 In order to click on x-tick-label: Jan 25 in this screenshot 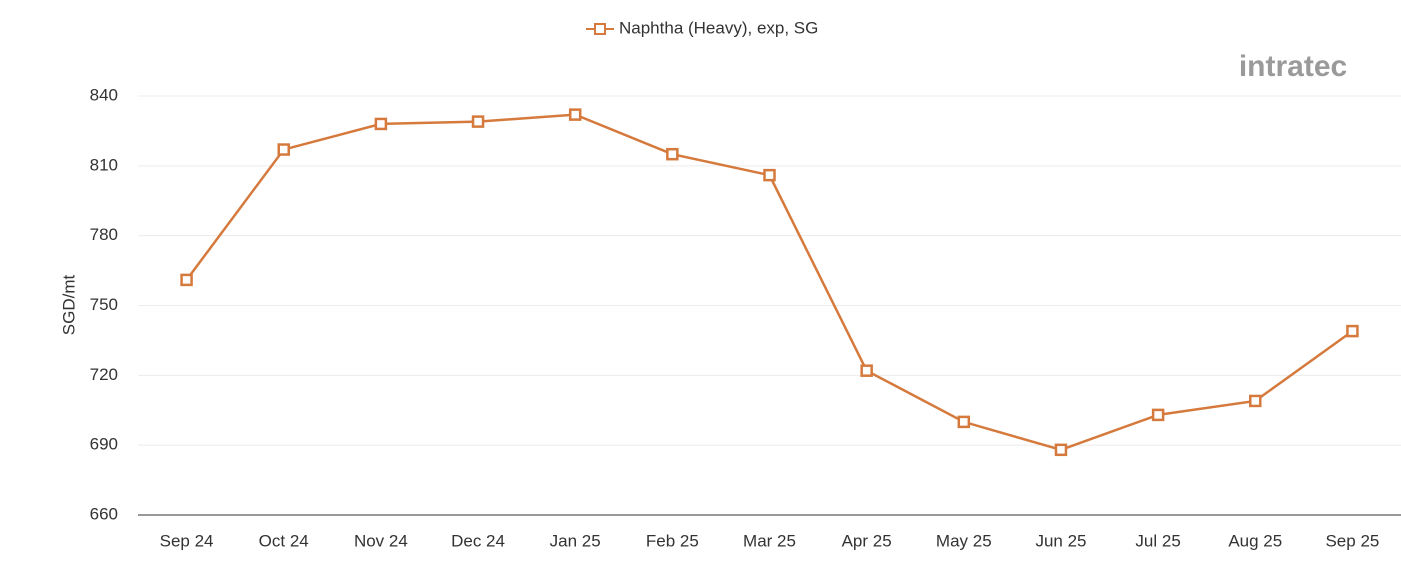, I will do `click(575, 540)`.